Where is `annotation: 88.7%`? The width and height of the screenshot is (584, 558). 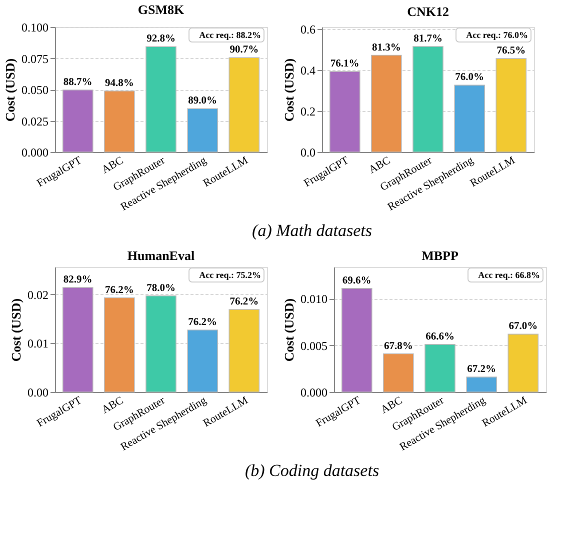 annotation: 88.7% is located at coordinates (77, 82).